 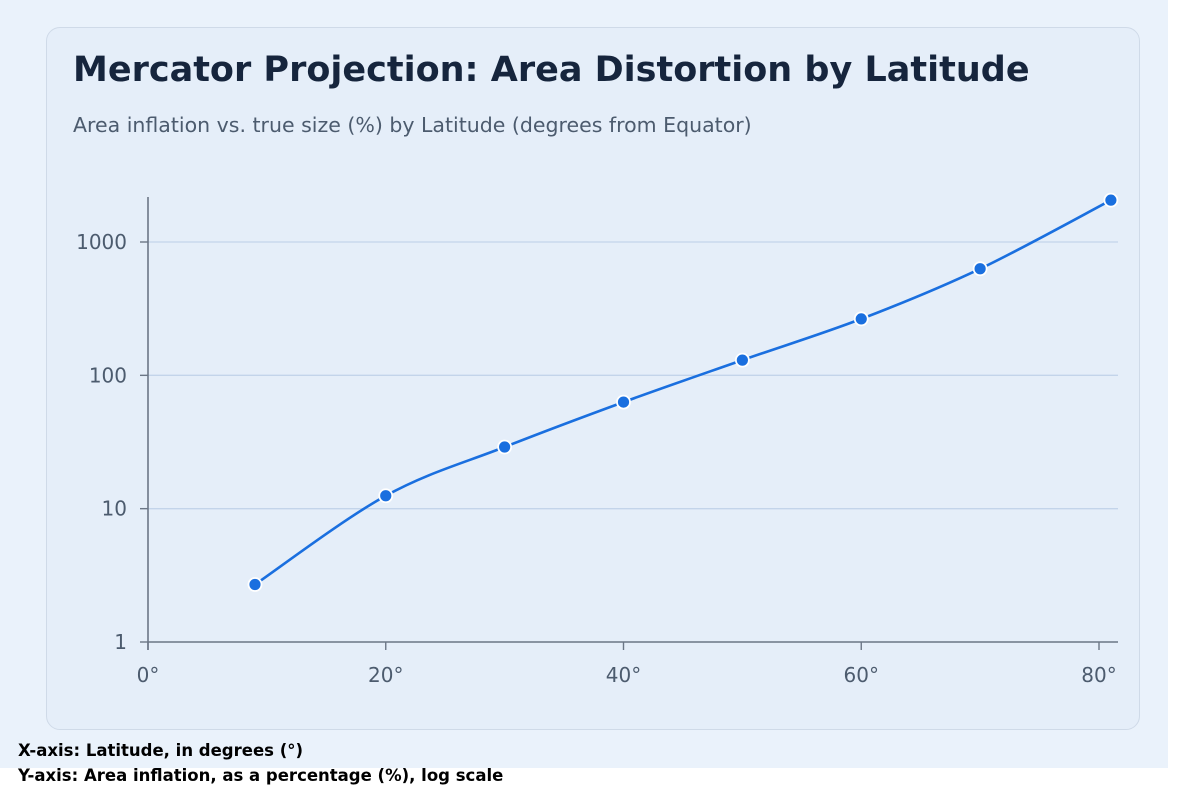 What do you see at coordinates (114, 509) in the screenshot?
I see `y-tick-label: 10` at bounding box center [114, 509].